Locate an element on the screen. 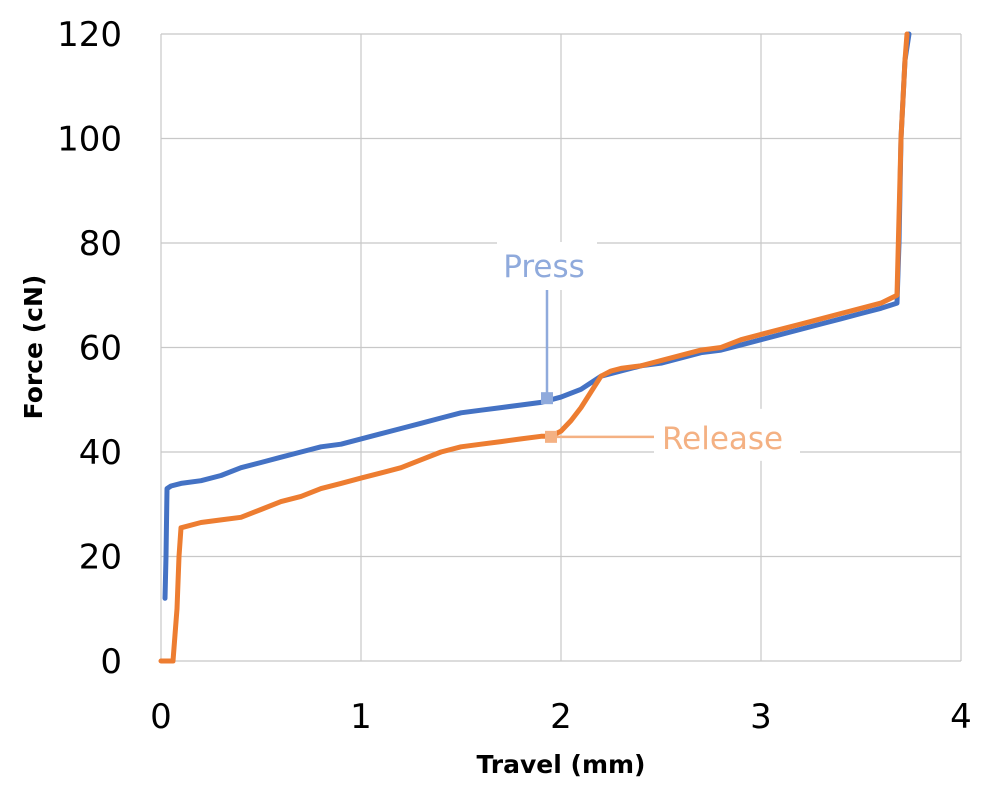 The height and width of the screenshot is (790, 990). x-tick-label: 0 is located at coordinates (161, 717).